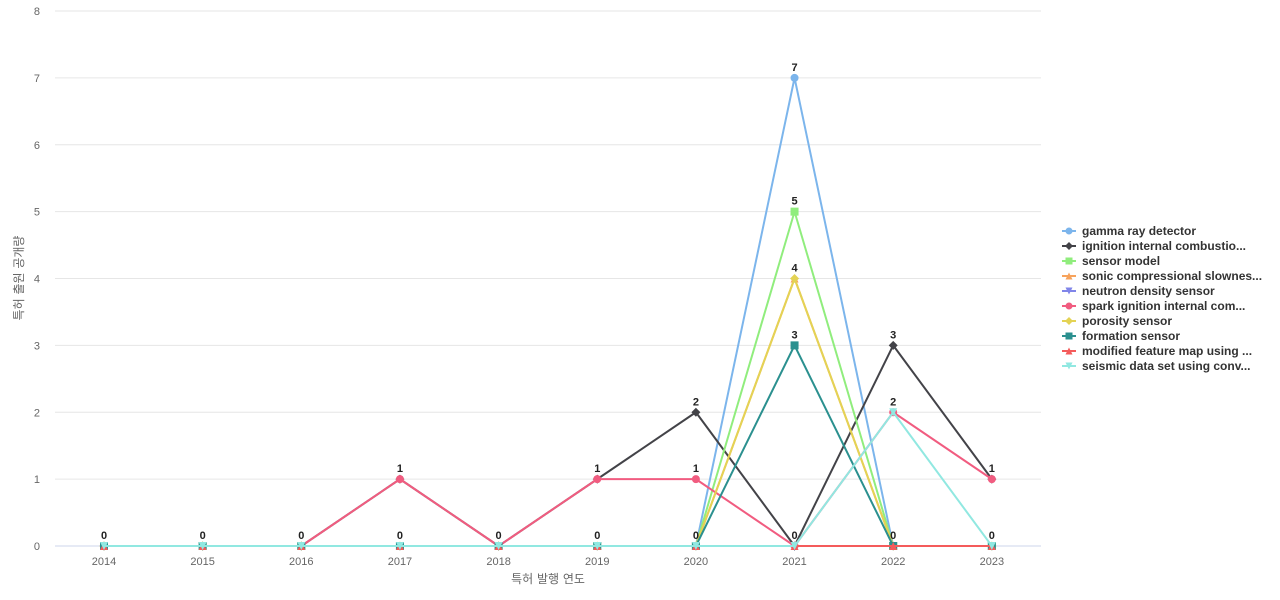 The width and height of the screenshot is (1280, 600). I want to click on data-label: 5, so click(794, 202).